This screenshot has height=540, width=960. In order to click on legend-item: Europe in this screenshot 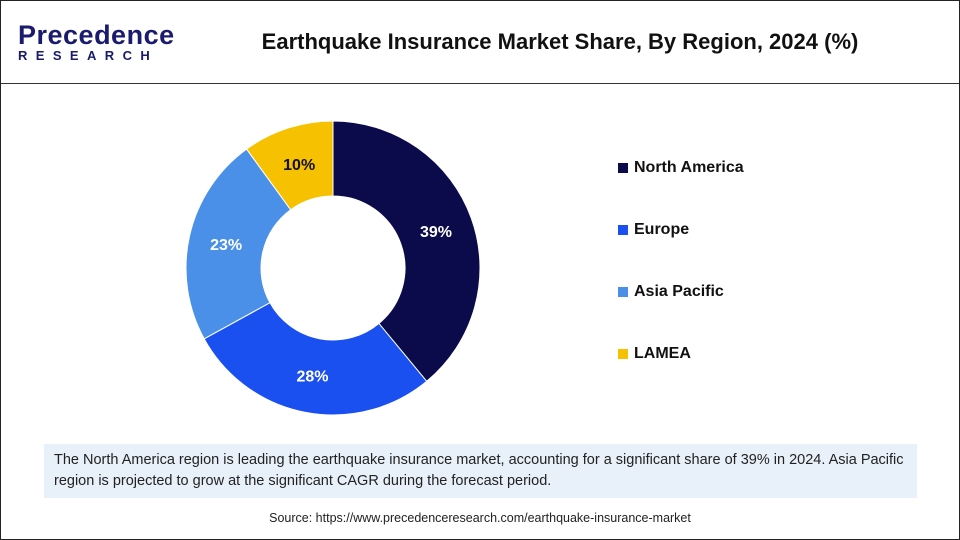, I will do `click(653, 230)`.